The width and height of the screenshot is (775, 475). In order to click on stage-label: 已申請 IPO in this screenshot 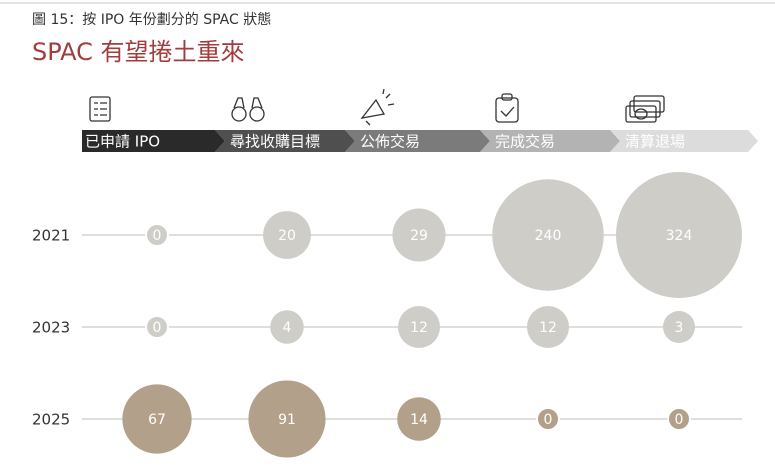, I will do `click(122, 142)`.